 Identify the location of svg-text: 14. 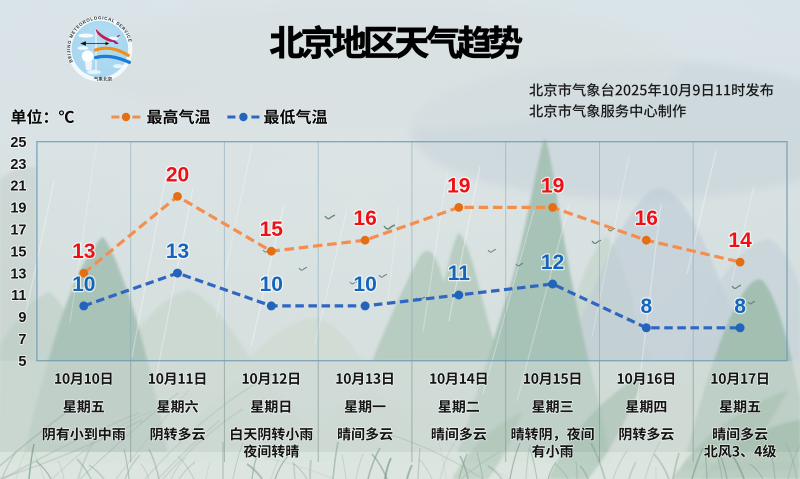
(740, 240).